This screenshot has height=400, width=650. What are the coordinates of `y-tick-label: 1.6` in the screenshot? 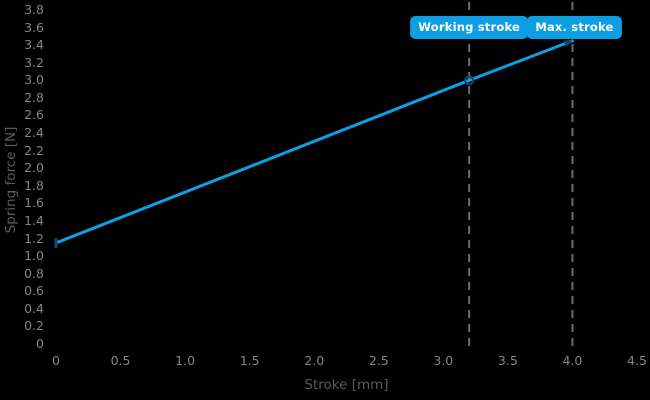 It's located at (34, 203).